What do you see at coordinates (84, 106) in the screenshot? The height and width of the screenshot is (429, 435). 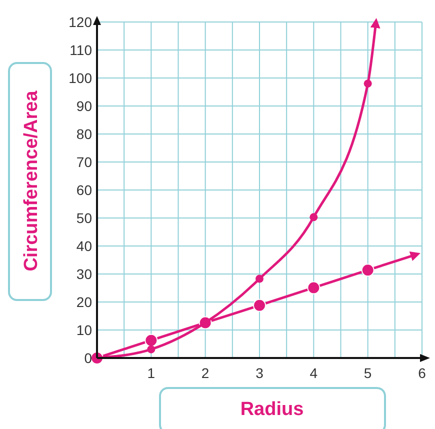 I see `y-tick-label: 90` at bounding box center [84, 106].